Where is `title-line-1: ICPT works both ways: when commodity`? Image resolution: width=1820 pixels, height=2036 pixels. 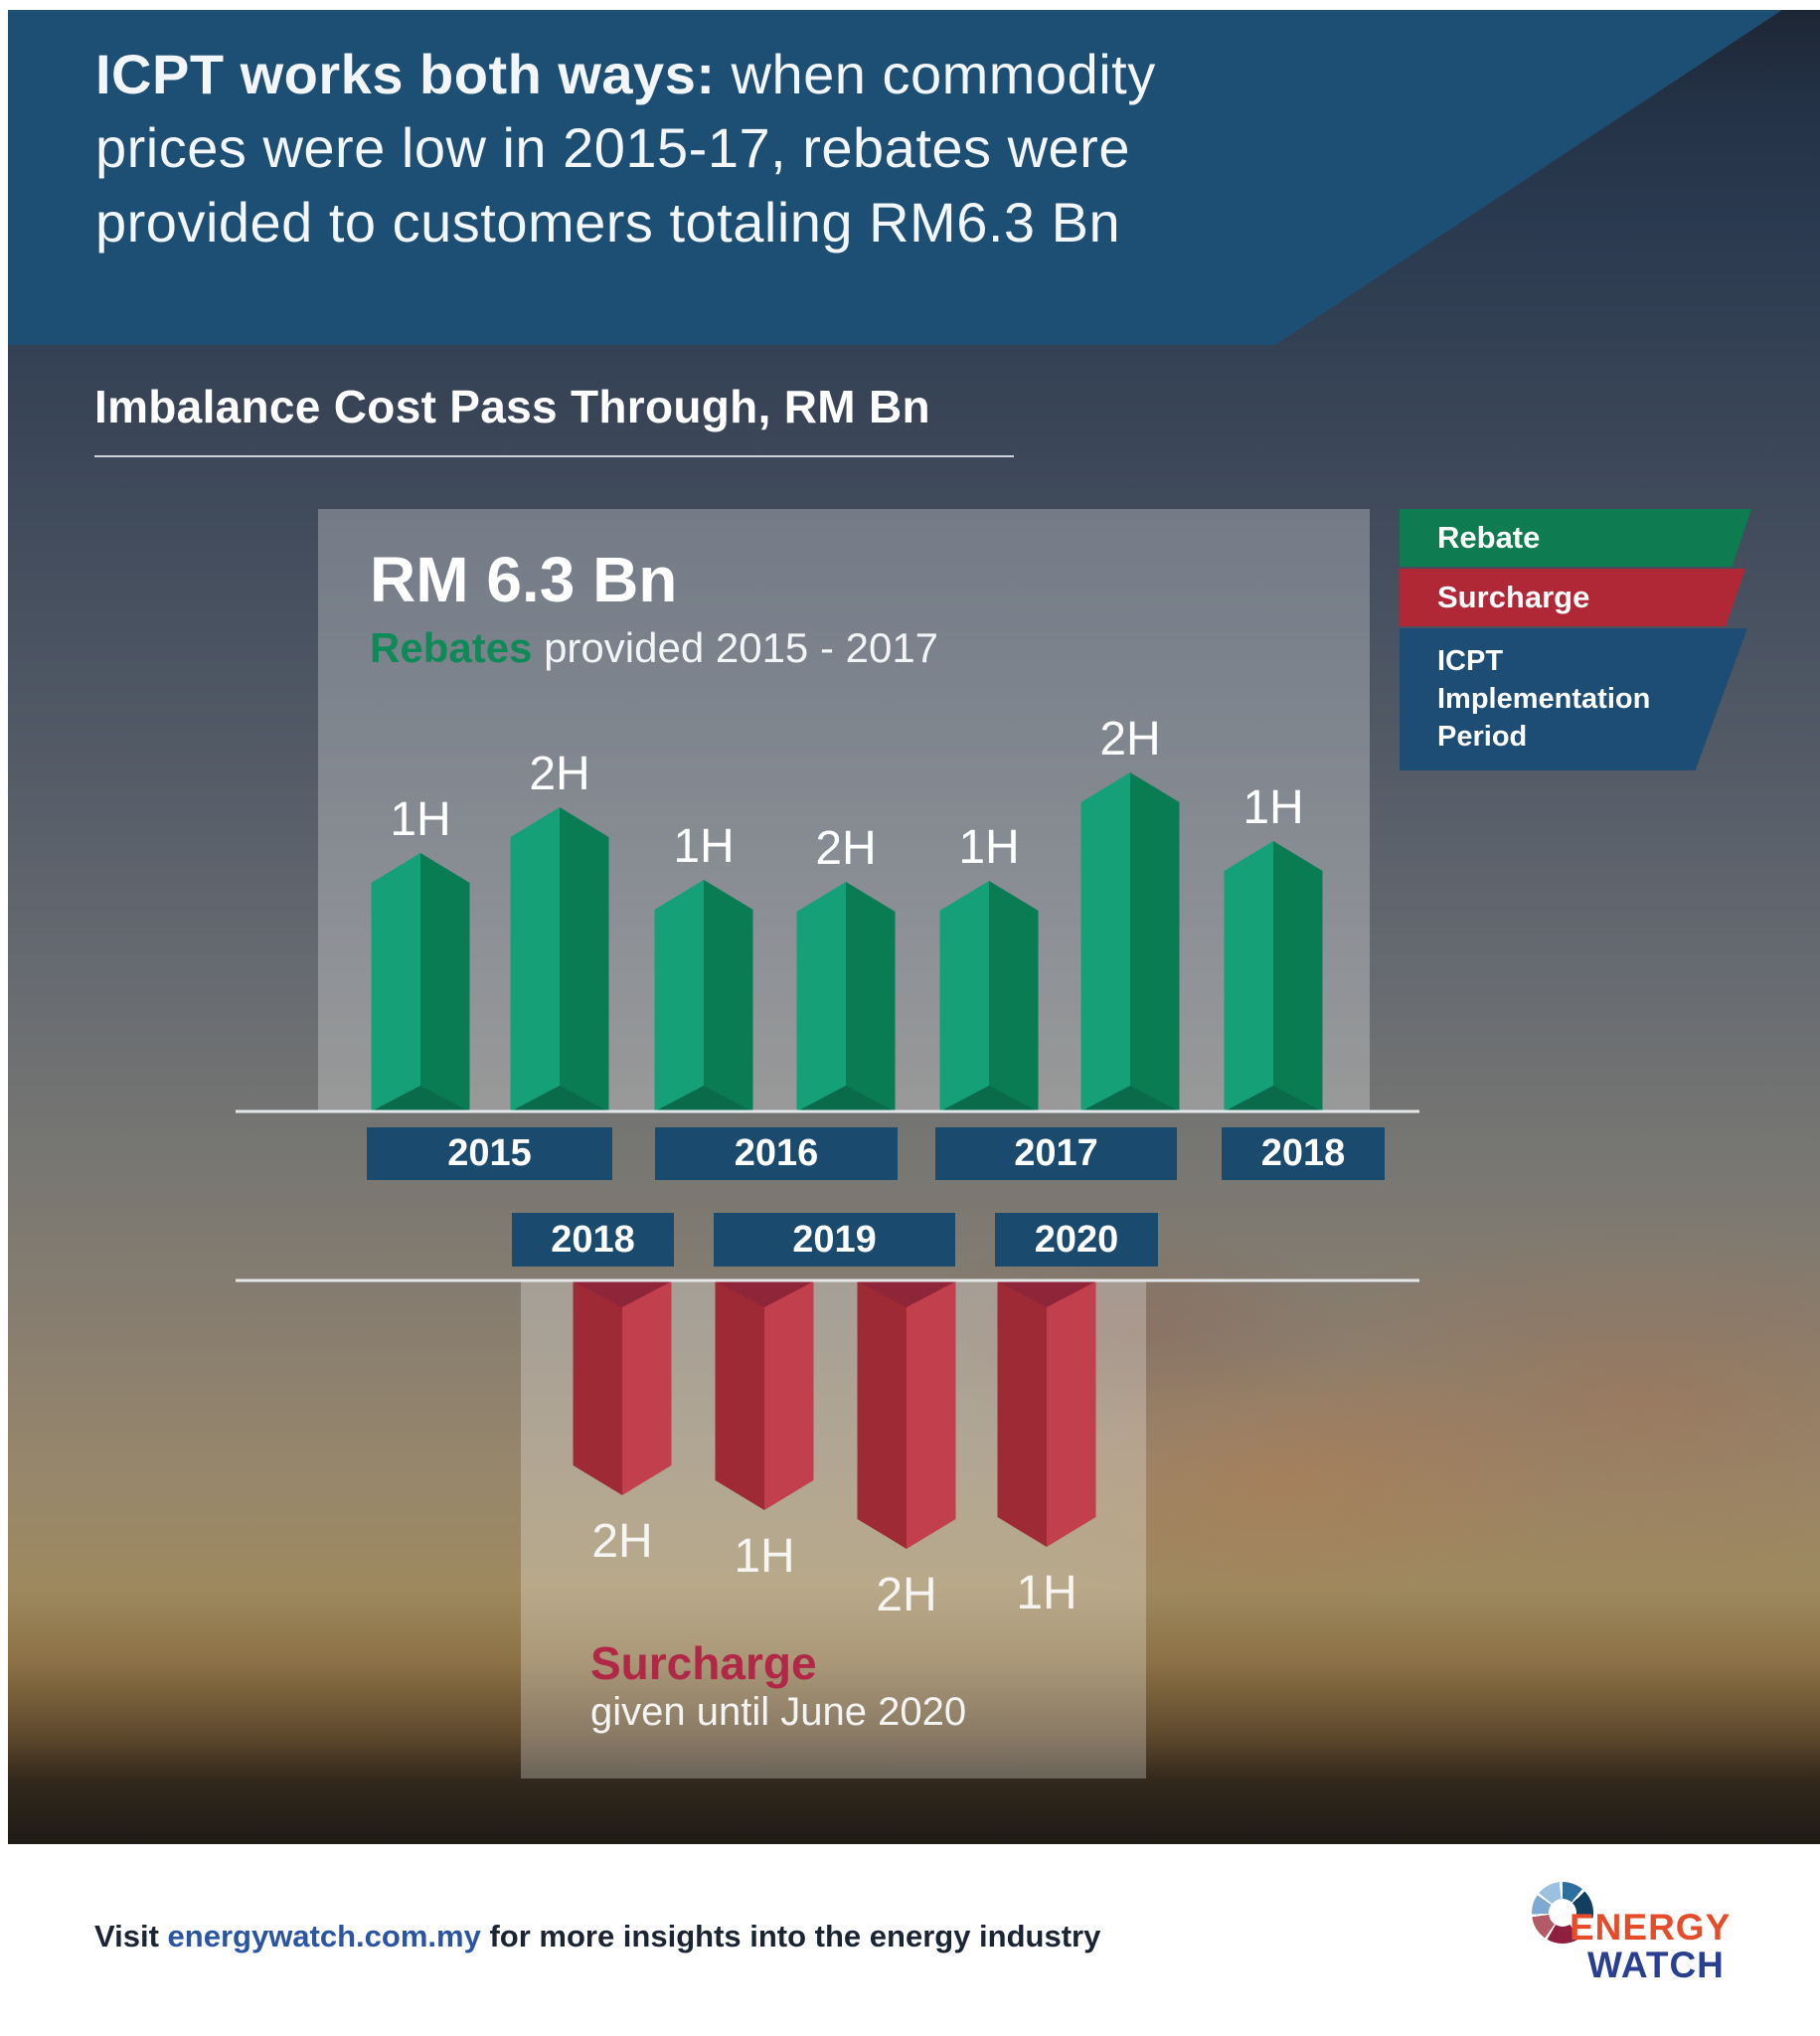 title-line-1: ICPT works both ways: when commodity is located at coordinates (625, 74).